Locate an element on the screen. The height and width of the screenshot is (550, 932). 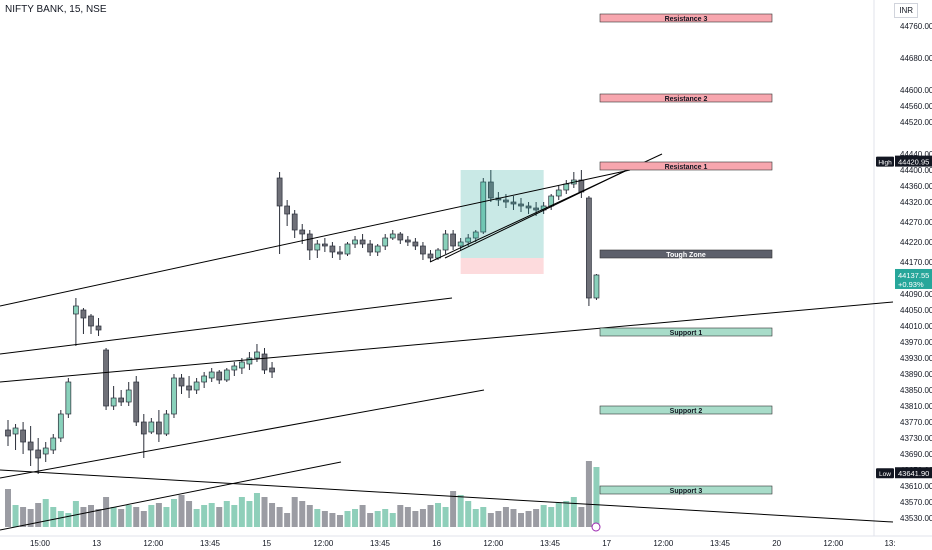
price-tag-label-bg is located at coordinates (885, 473).